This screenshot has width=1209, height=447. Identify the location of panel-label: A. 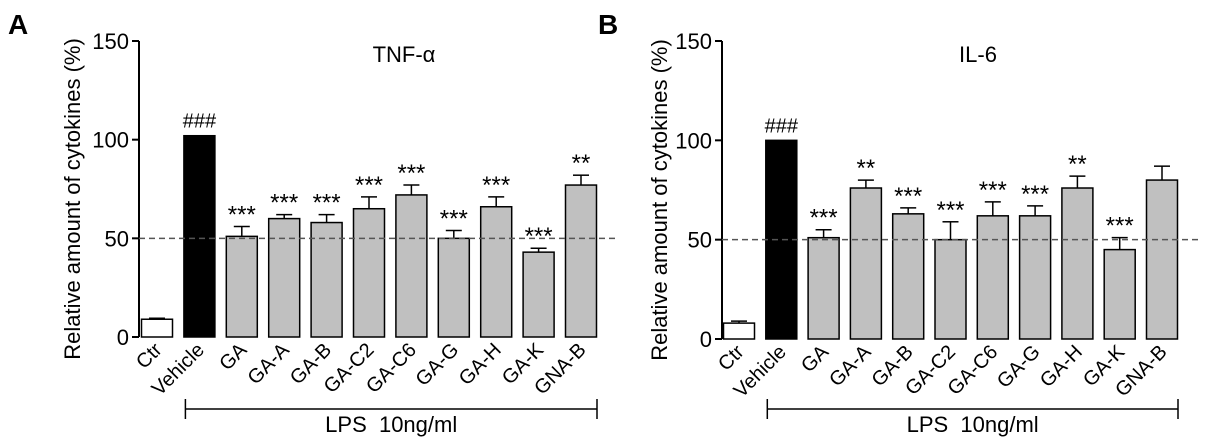
(18, 24).